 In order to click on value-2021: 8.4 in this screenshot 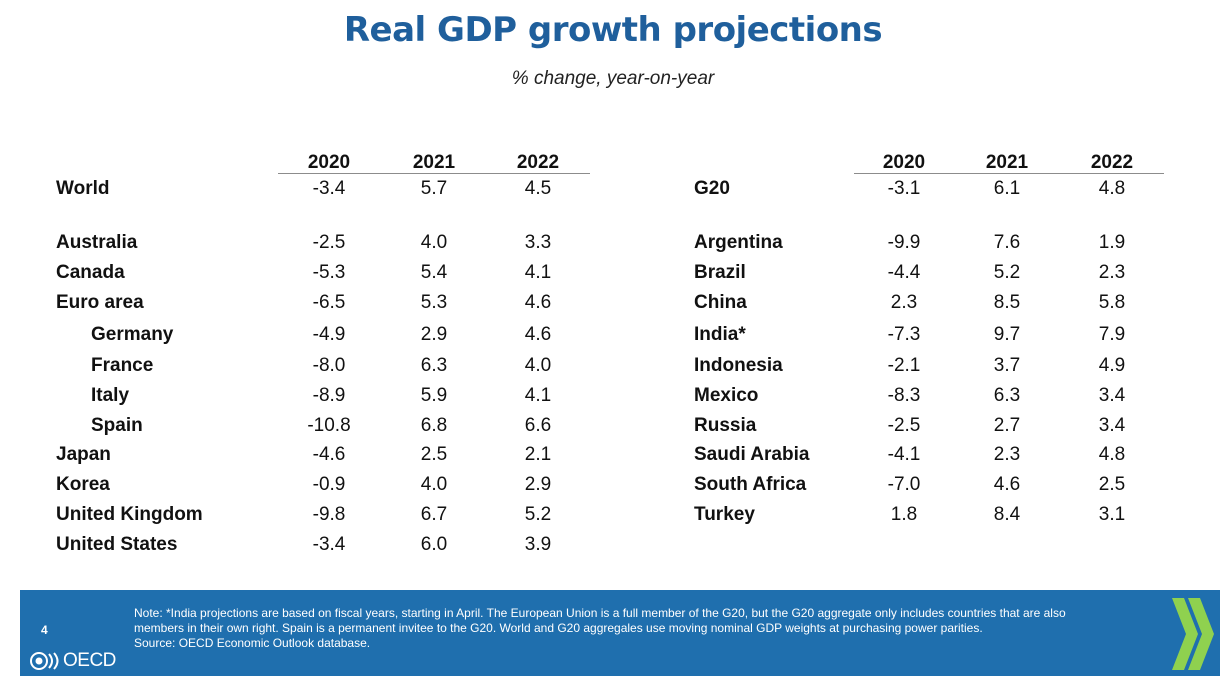, I will do `click(1007, 514)`.